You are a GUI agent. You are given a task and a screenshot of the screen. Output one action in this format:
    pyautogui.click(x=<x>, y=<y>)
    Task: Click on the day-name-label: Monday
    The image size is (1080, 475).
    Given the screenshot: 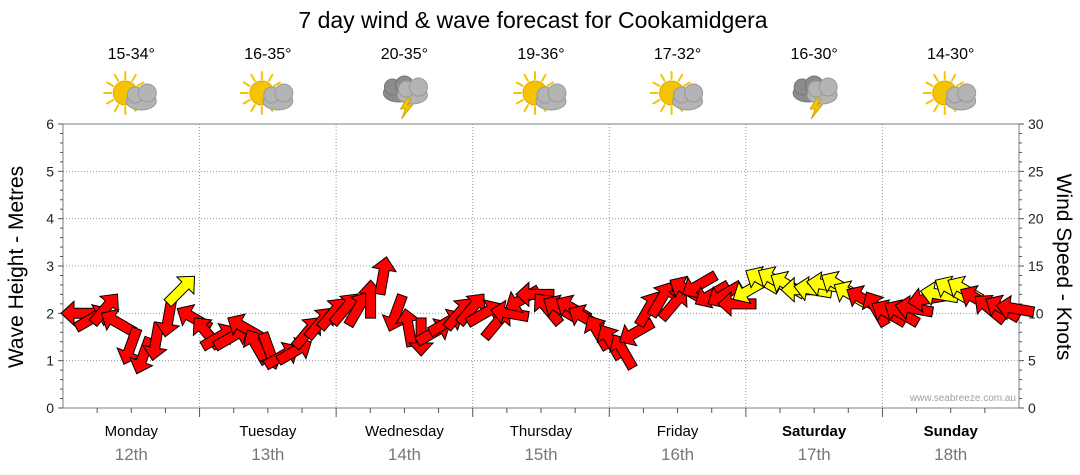 What is the action you would take?
    pyautogui.click(x=132, y=431)
    